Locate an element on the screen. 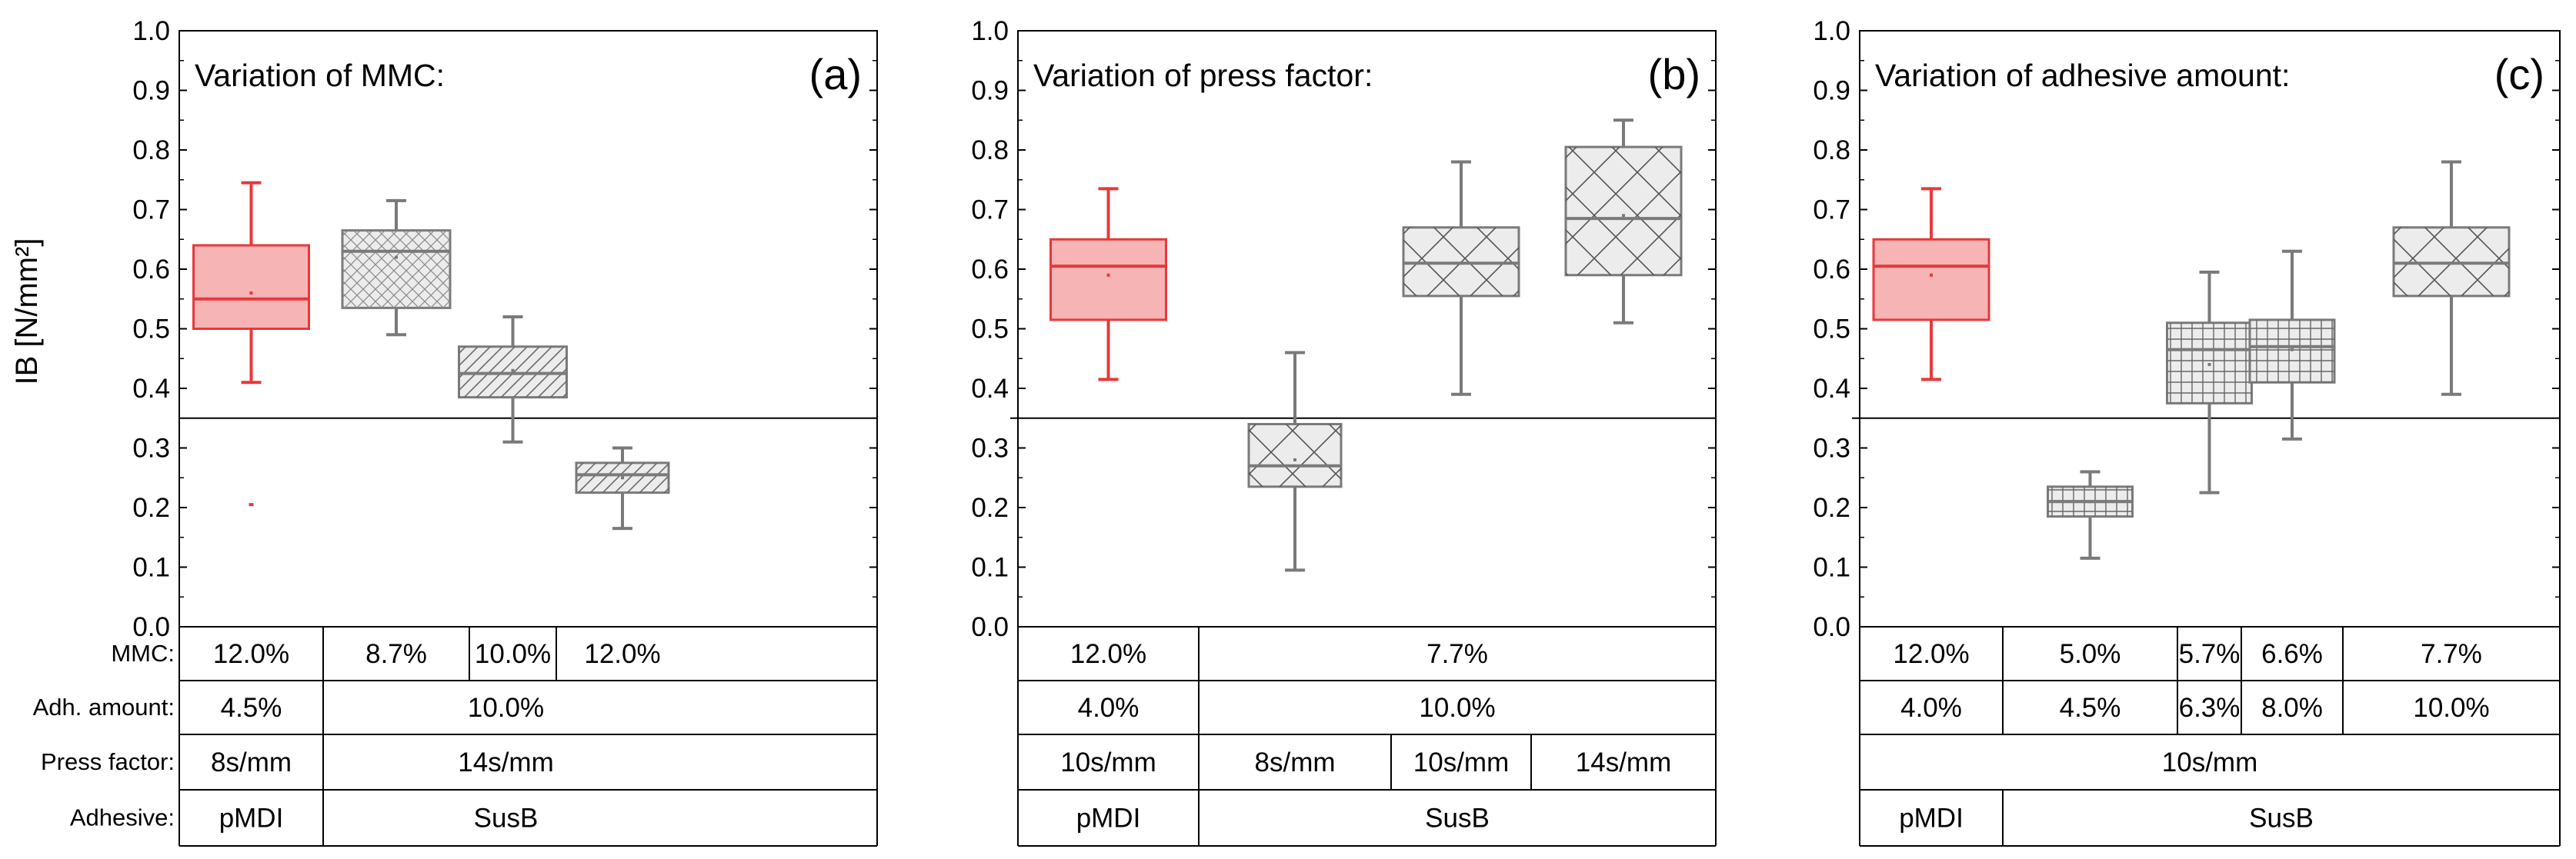  table-row-label: Adhesive: is located at coordinates (123, 817).